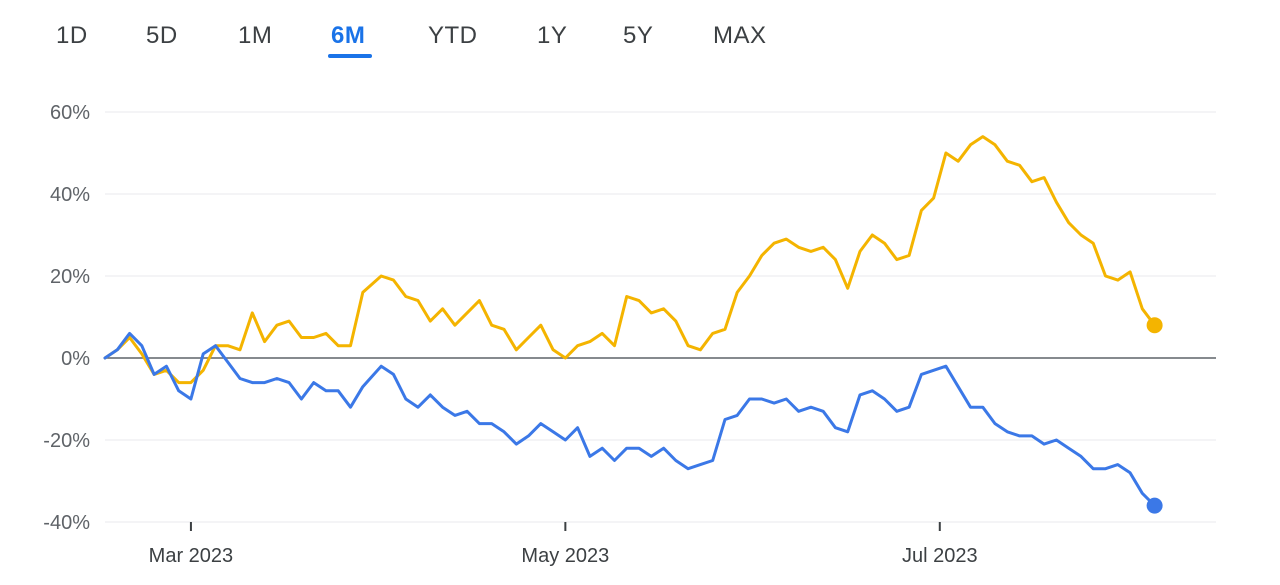 The width and height of the screenshot is (1280, 585). Describe the element at coordinates (552, 35) in the screenshot. I see `tab-1y: 1Y` at that location.